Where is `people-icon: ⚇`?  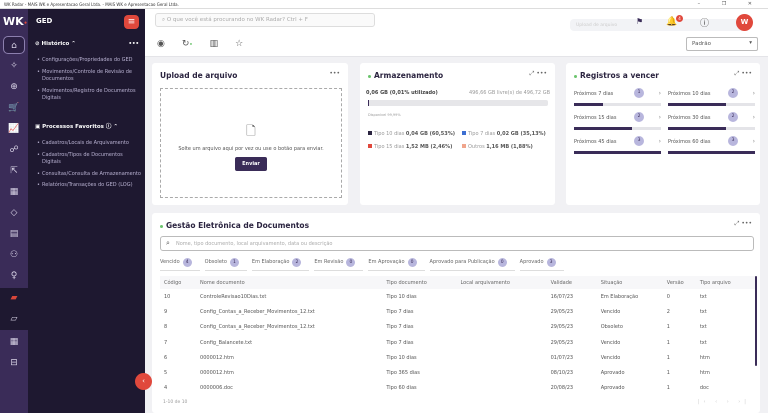
people-icon: ⚇ is located at coordinates (14, 255).